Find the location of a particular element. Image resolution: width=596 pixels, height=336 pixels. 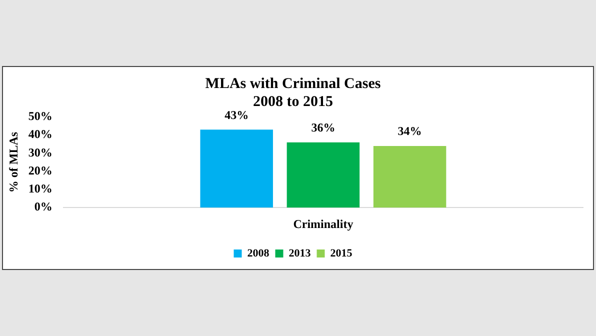

y-tick-label: 20% is located at coordinates (40, 170).